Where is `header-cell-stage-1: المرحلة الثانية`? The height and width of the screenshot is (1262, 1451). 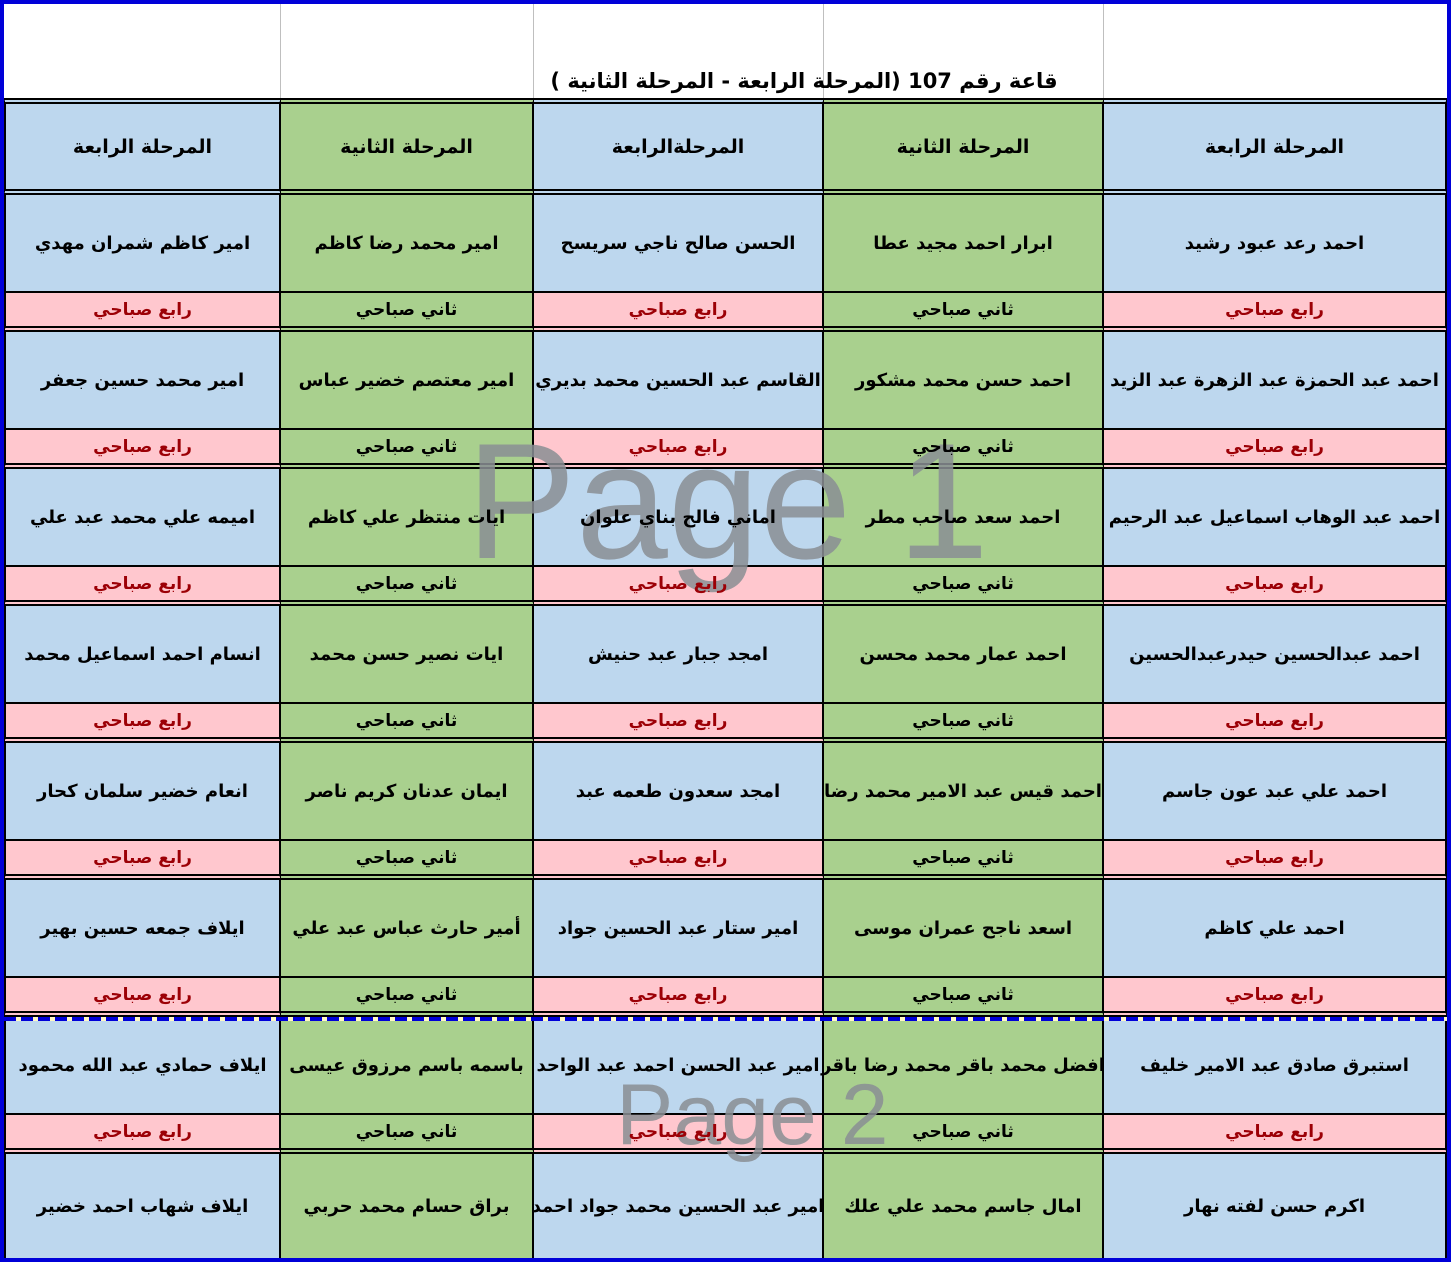
header-cell-stage-1: المرحلة الثانية is located at coordinates (407, 146).